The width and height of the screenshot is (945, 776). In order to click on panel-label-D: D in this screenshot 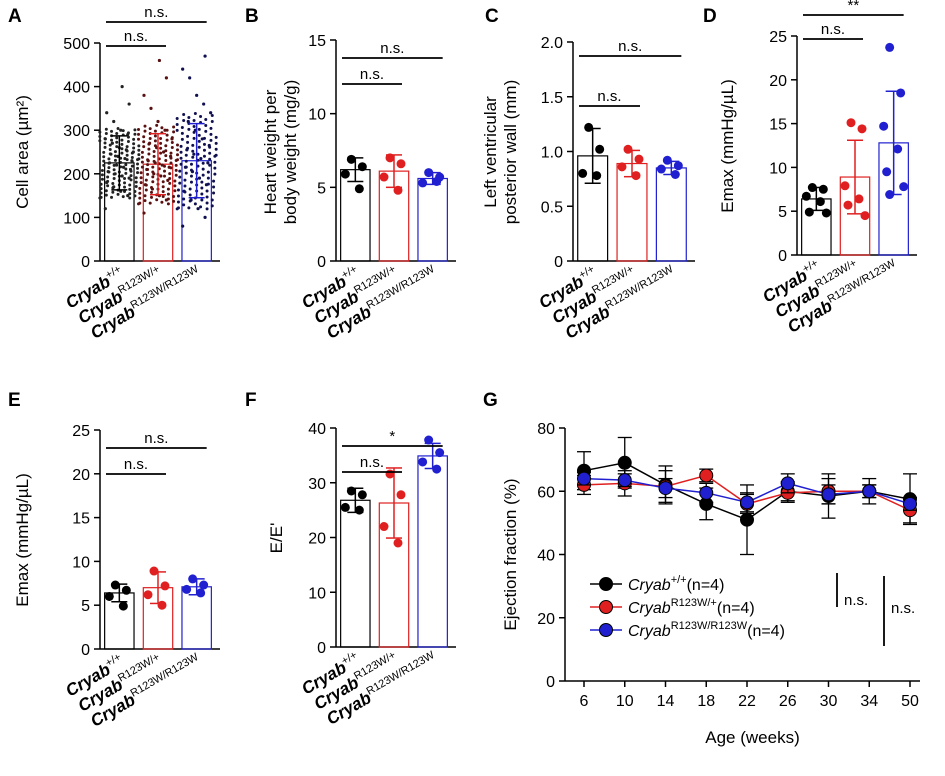, I will do `click(710, 16)`.